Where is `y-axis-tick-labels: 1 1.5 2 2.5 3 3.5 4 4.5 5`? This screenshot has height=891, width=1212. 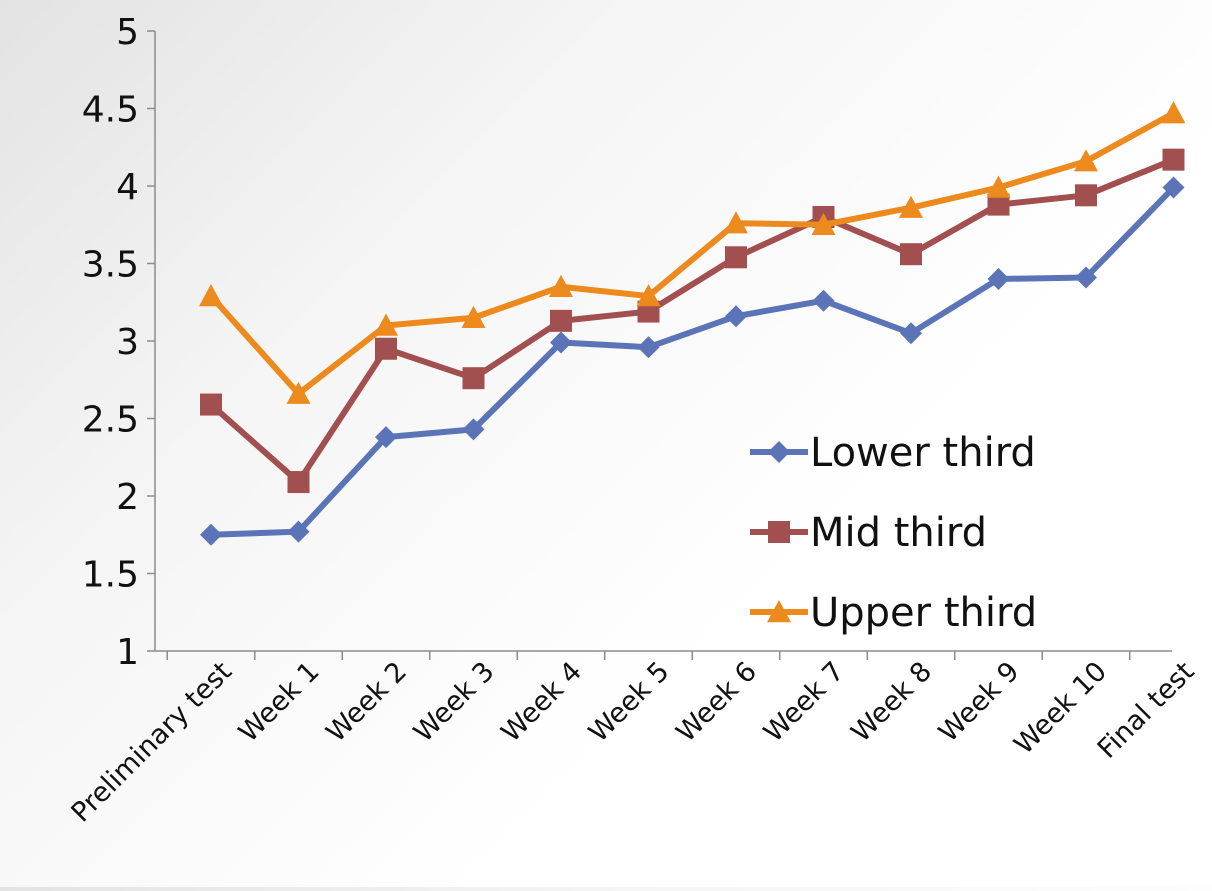
y-axis-tick-labels: 1 1.5 2 2.5 3 3.5 4 4.5 5 is located at coordinates (110, 342).